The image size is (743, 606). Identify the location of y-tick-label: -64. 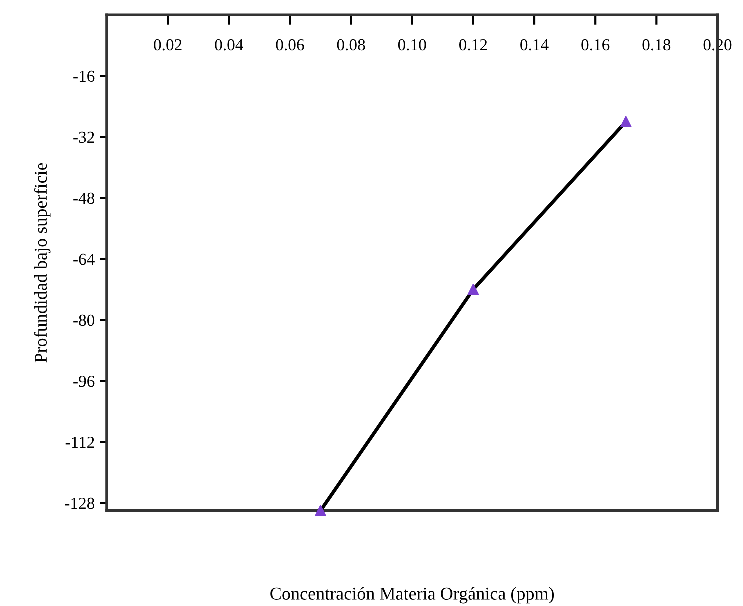
(84, 260).